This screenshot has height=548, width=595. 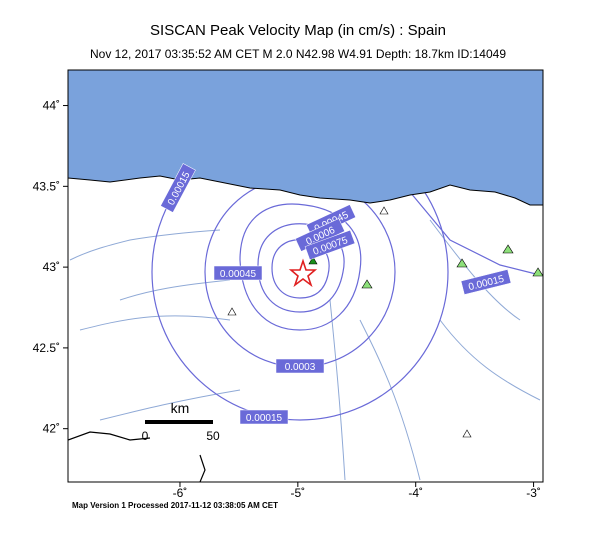 What do you see at coordinates (415, 493) in the screenshot?
I see `x-tick-label: -4˚` at bounding box center [415, 493].